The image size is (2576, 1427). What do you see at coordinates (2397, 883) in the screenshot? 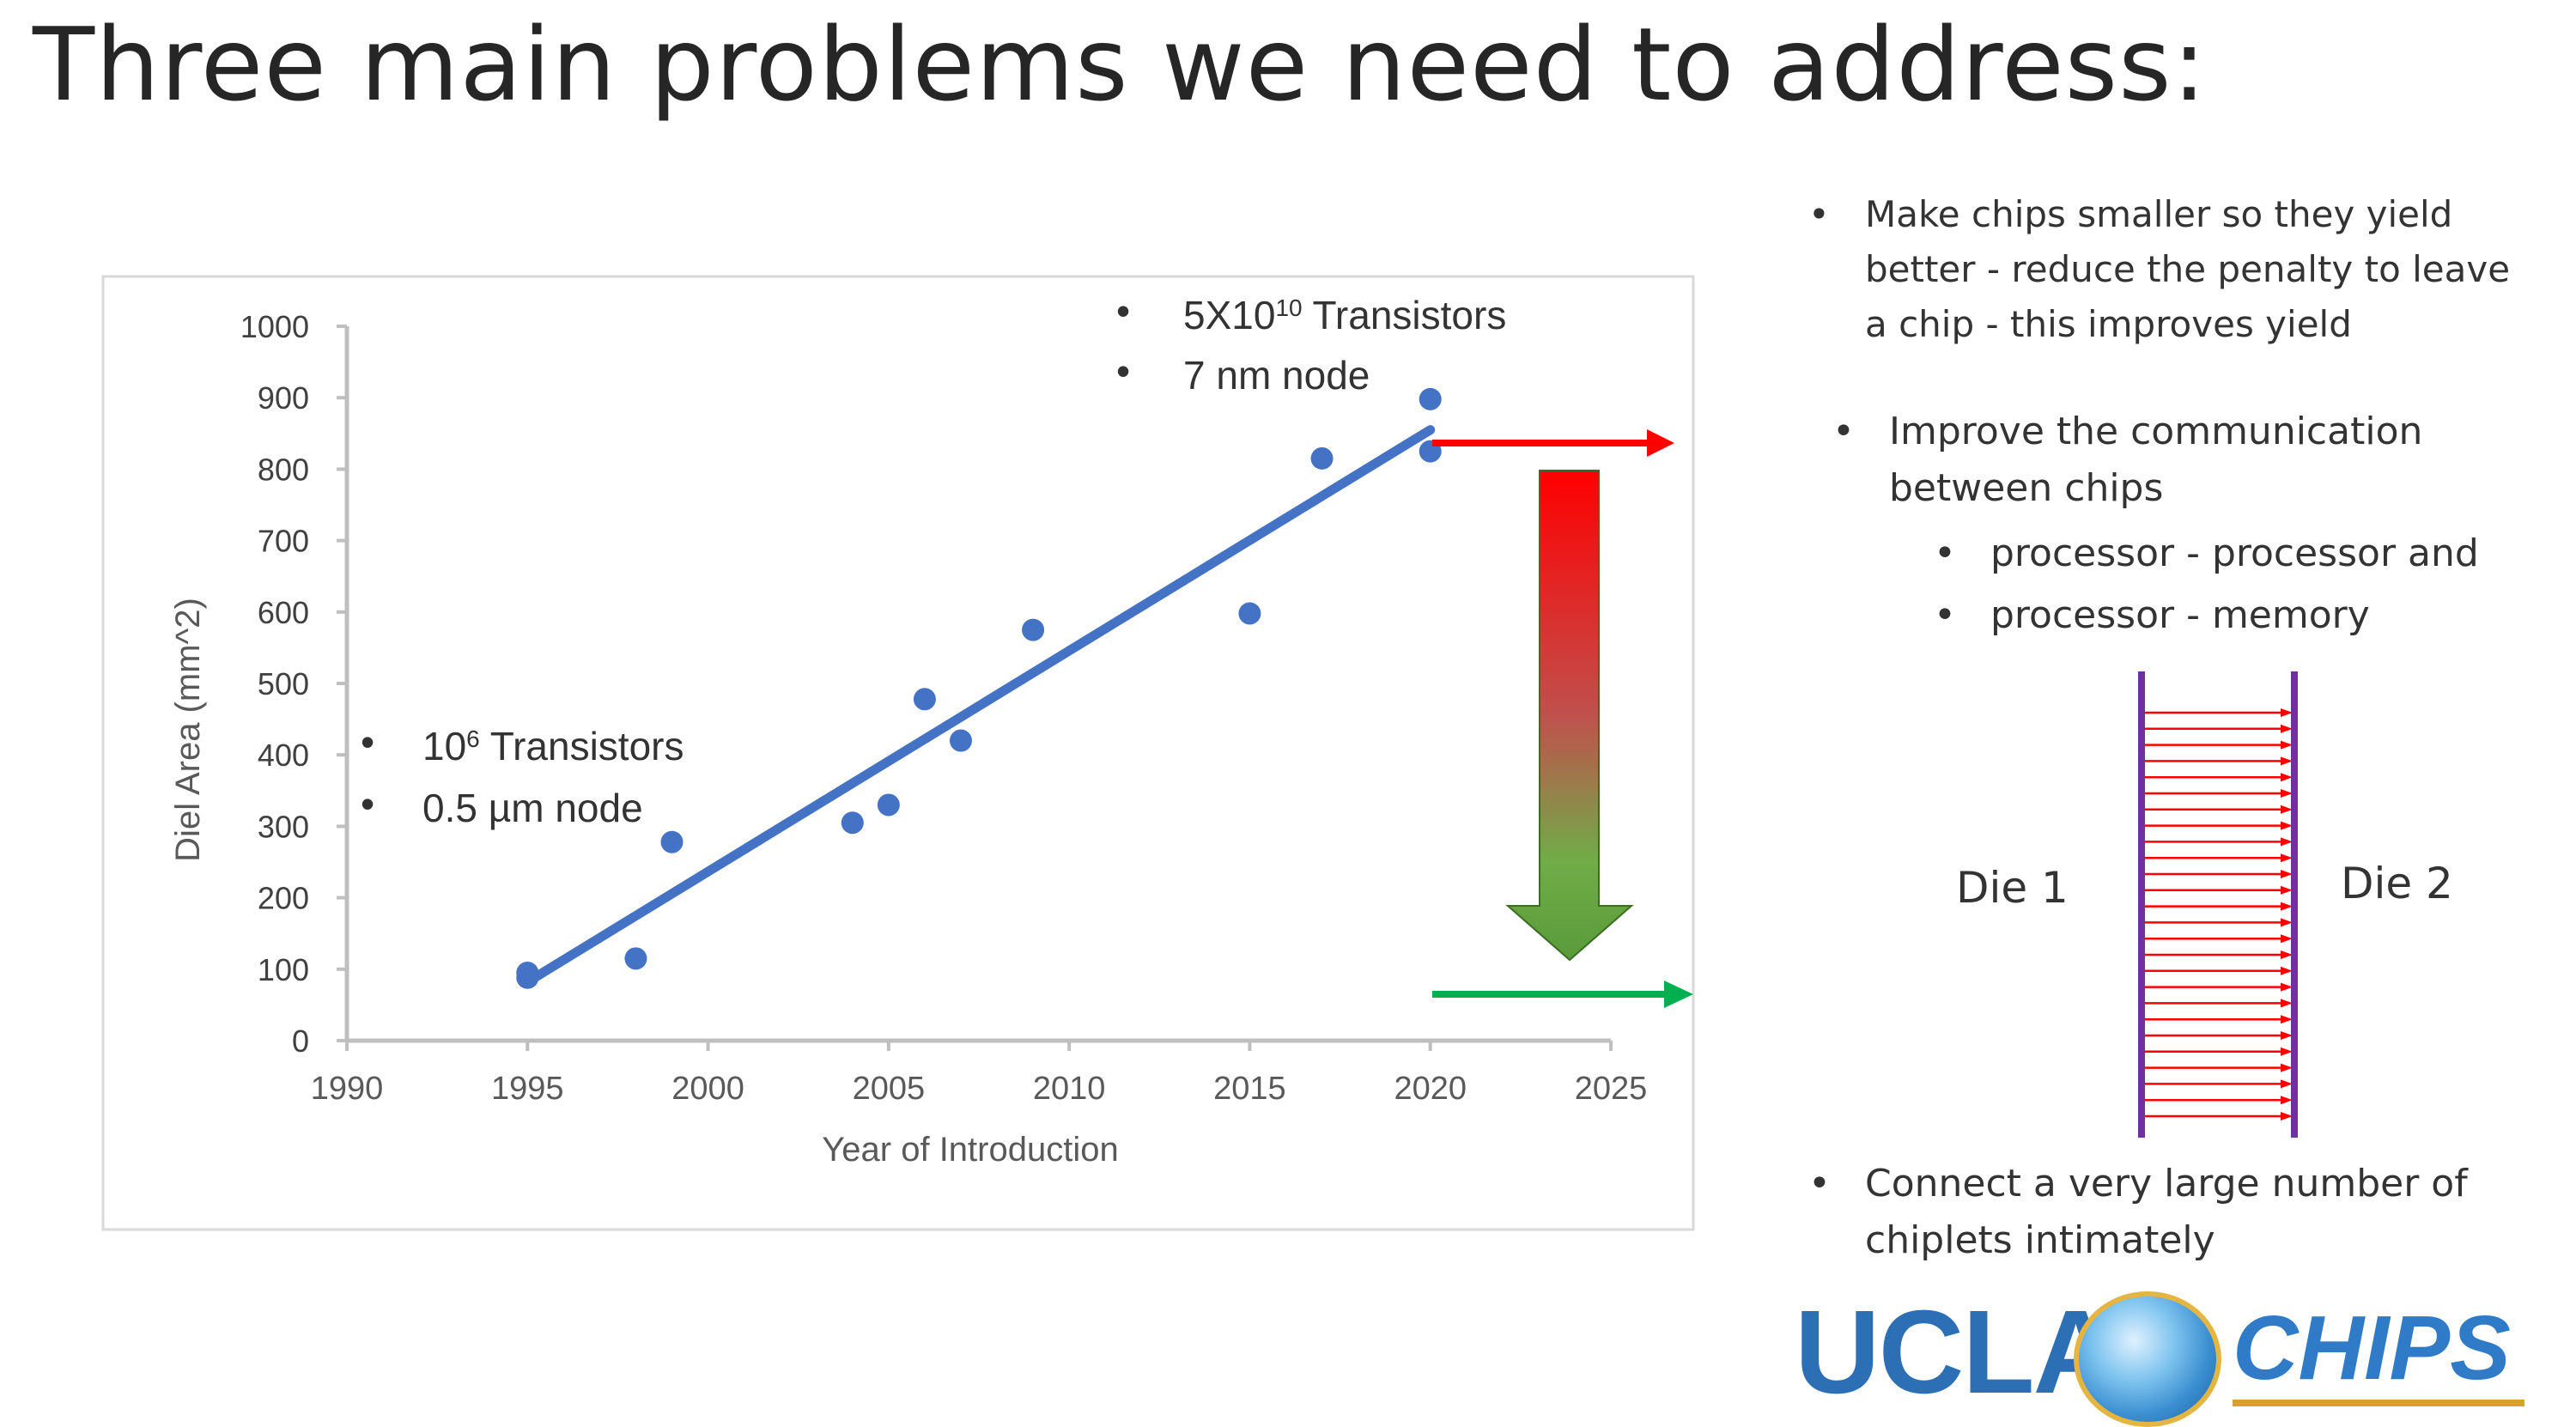
I see `die-2-label: Die 2` at bounding box center [2397, 883].